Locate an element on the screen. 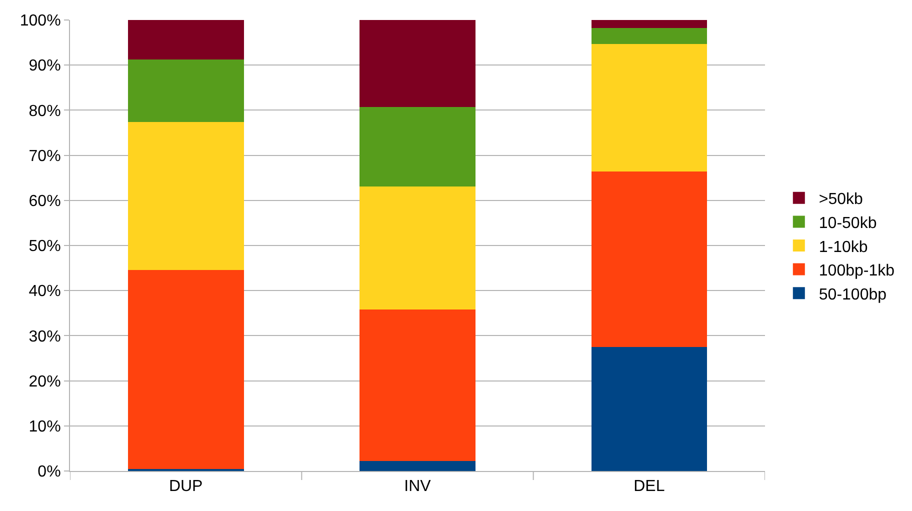 Image resolution: width=912 pixels, height=511 pixels. x-tick-label: INV is located at coordinates (418, 487).